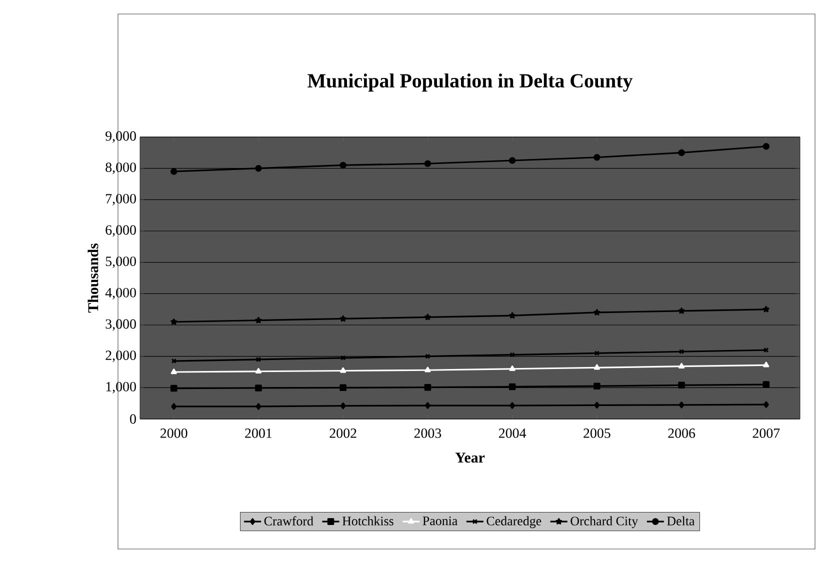 The image size is (825, 569). I want to click on x-tick-label: 2005, so click(597, 433).